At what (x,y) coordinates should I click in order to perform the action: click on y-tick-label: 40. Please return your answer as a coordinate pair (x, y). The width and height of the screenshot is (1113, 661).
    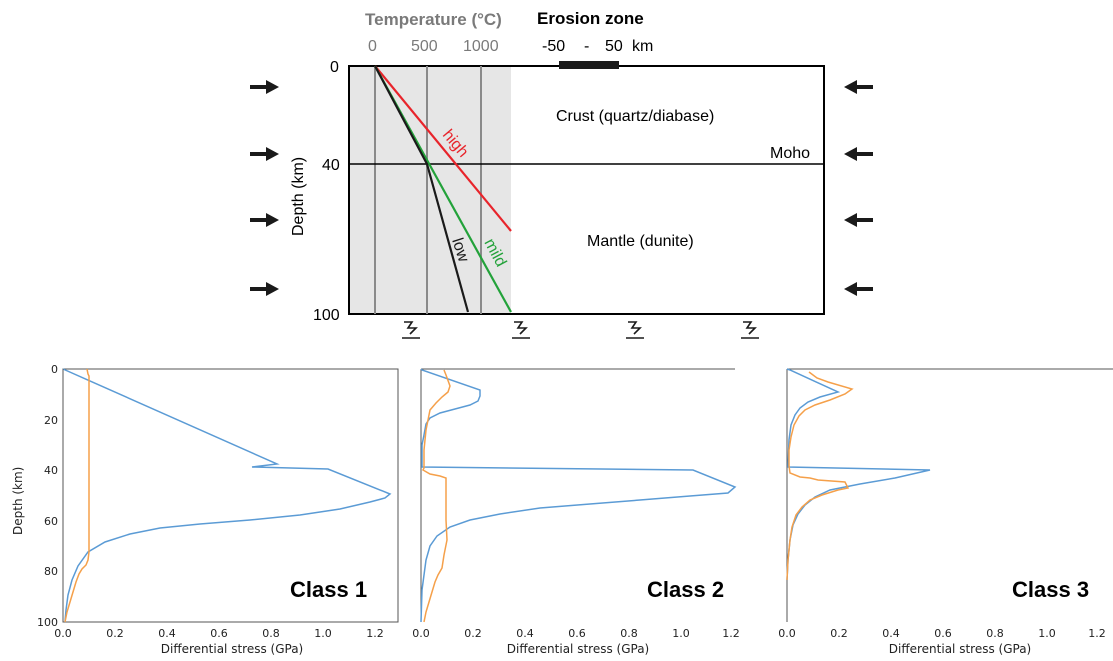
    Looking at the image, I should click on (51, 470).